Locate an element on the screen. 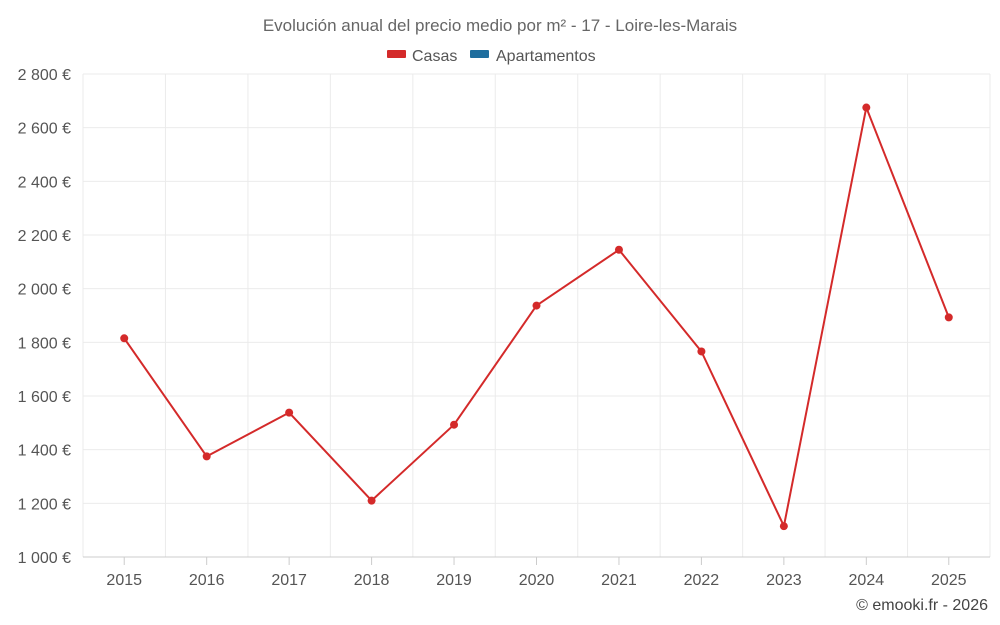 The height and width of the screenshot is (625, 1000). y-tick-label: 1 400 € is located at coordinates (44, 451).